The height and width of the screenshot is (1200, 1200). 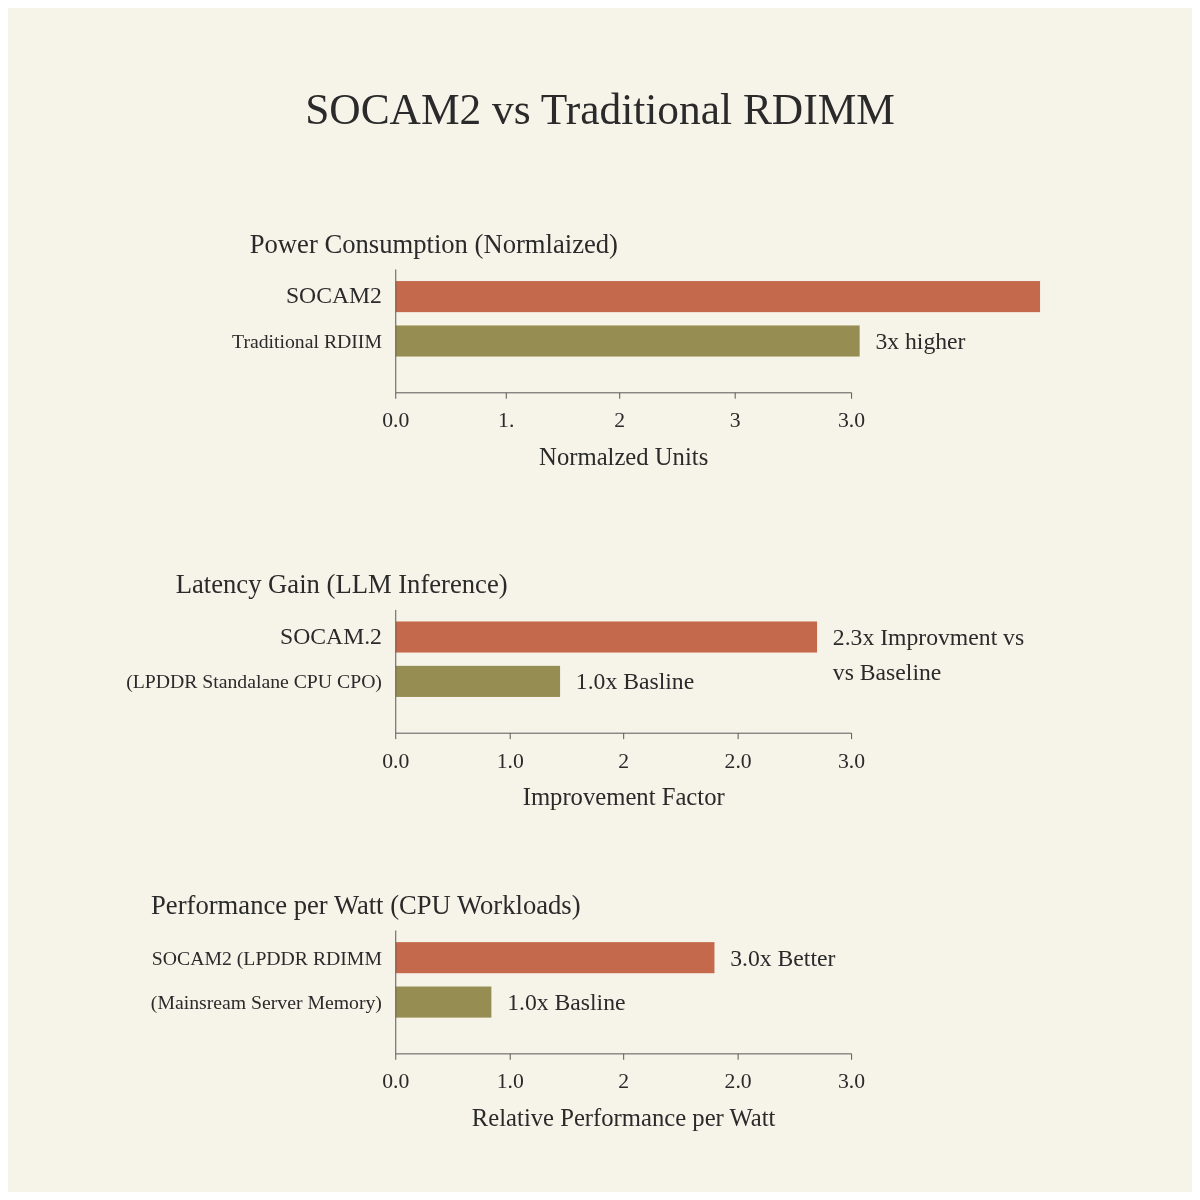 What do you see at coordinates (330, 635) in the screenshot?
I see `y-tick-label: SOCAM.2` at bounding box center [330, 635].